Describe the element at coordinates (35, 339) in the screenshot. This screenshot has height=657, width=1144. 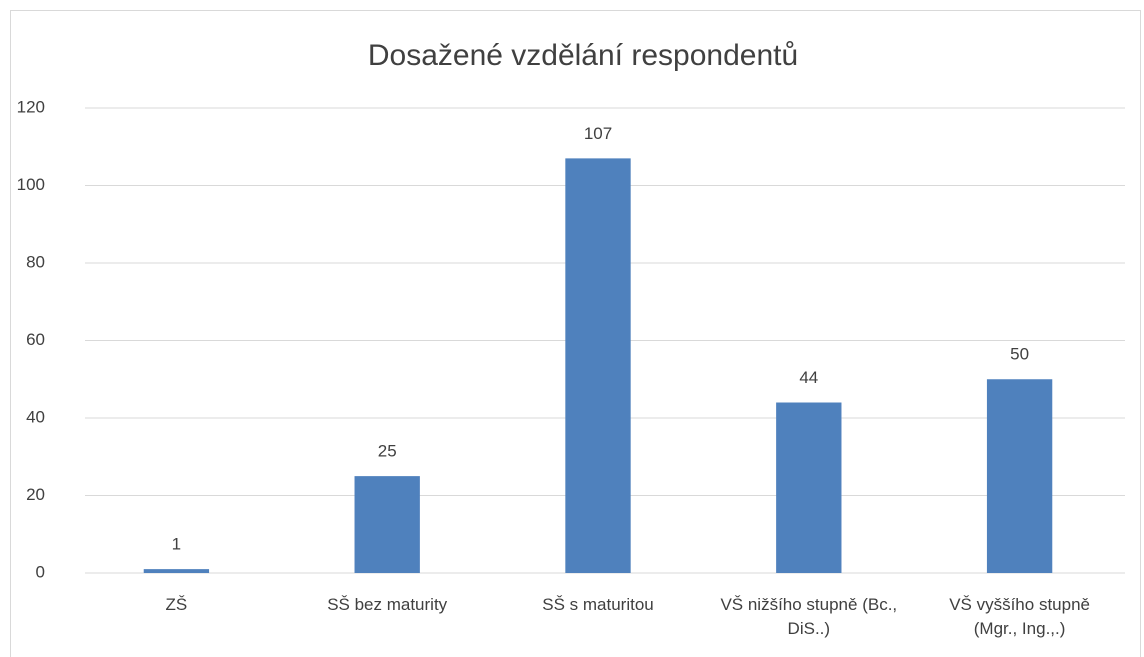
I see `y-tick-label: 60` at that location.